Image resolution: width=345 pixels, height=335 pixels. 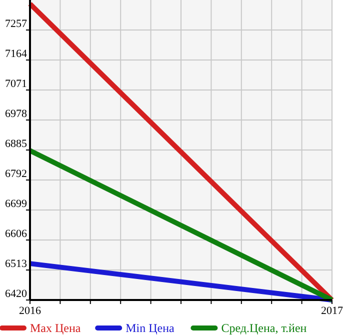 What do you see at coordinates (56, 328) in the screenshot?
I see `legend-label: Max Цена` at bounding box center [56, 328].